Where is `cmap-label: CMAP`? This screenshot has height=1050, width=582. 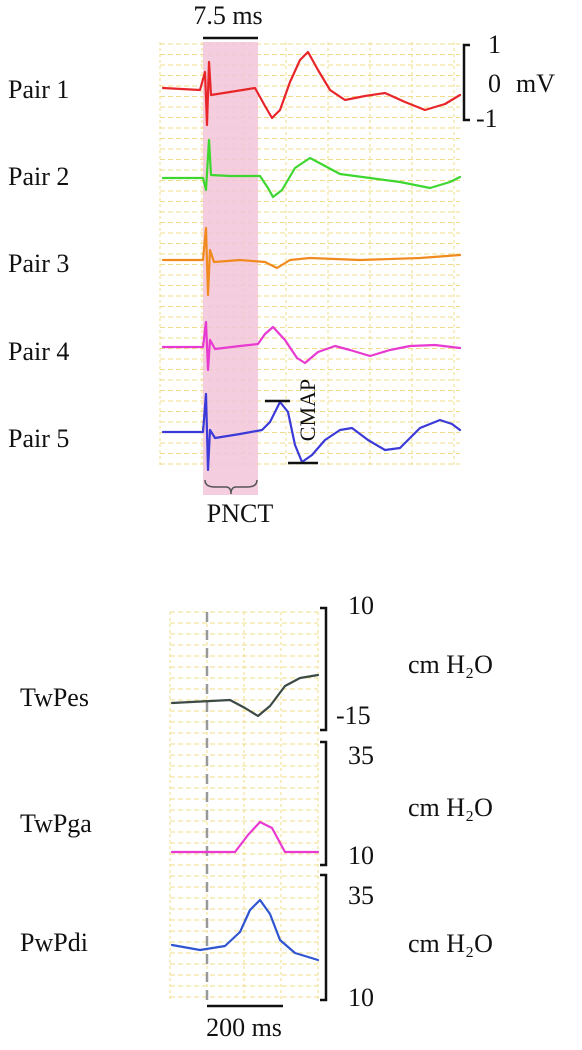 cmap-label: CMAP is located at coordinates (307, 410).